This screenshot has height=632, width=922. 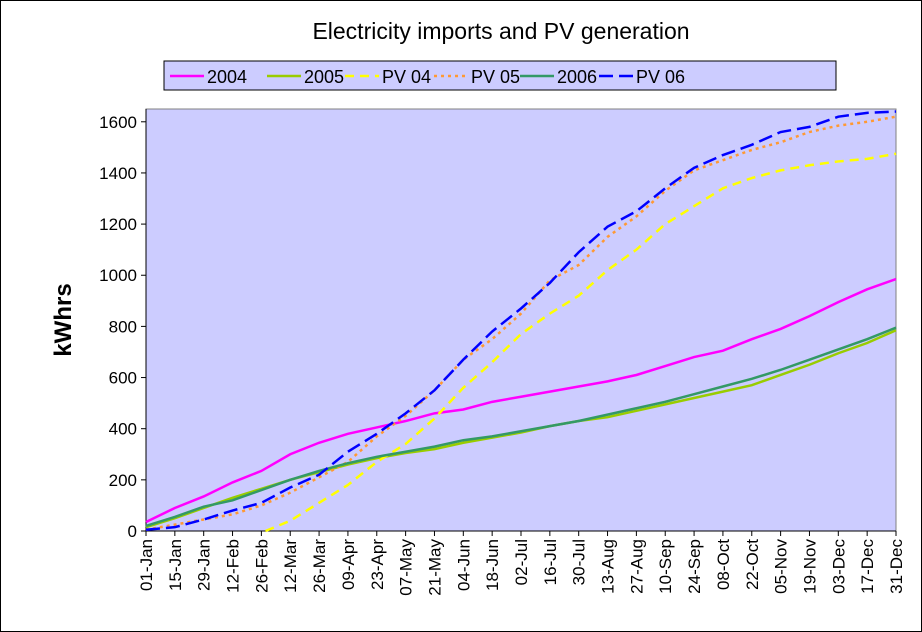 I want to click on y-tick-label: 1600, so click(x=118, y=122).